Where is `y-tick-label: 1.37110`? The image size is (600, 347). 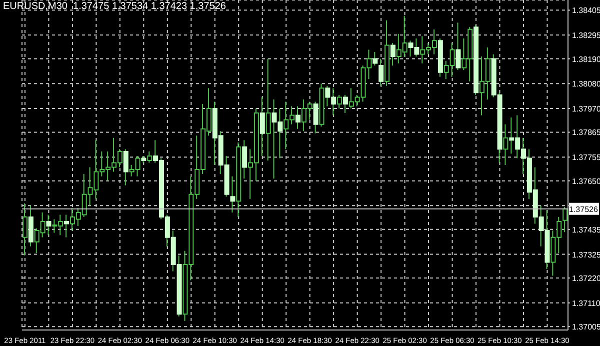
y-tick-label: 1.37110 is located at coordinates (586, 303).